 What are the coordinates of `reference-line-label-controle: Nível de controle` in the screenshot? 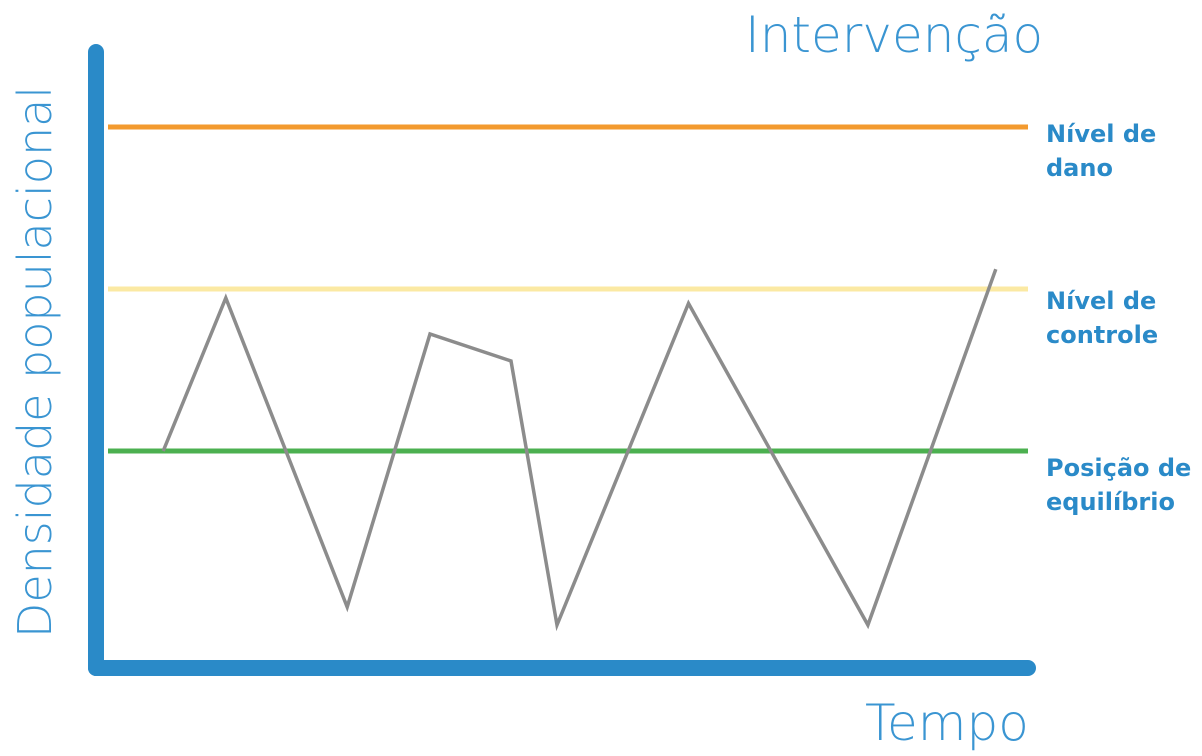 It's located at (1102, 318).